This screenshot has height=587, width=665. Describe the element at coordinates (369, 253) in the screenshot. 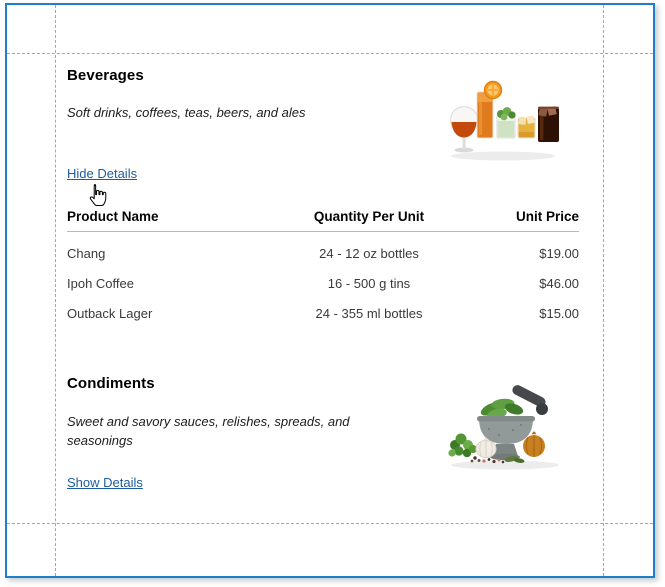

I see `cell-quantity: 24 - 12 oz bottles` at that location.